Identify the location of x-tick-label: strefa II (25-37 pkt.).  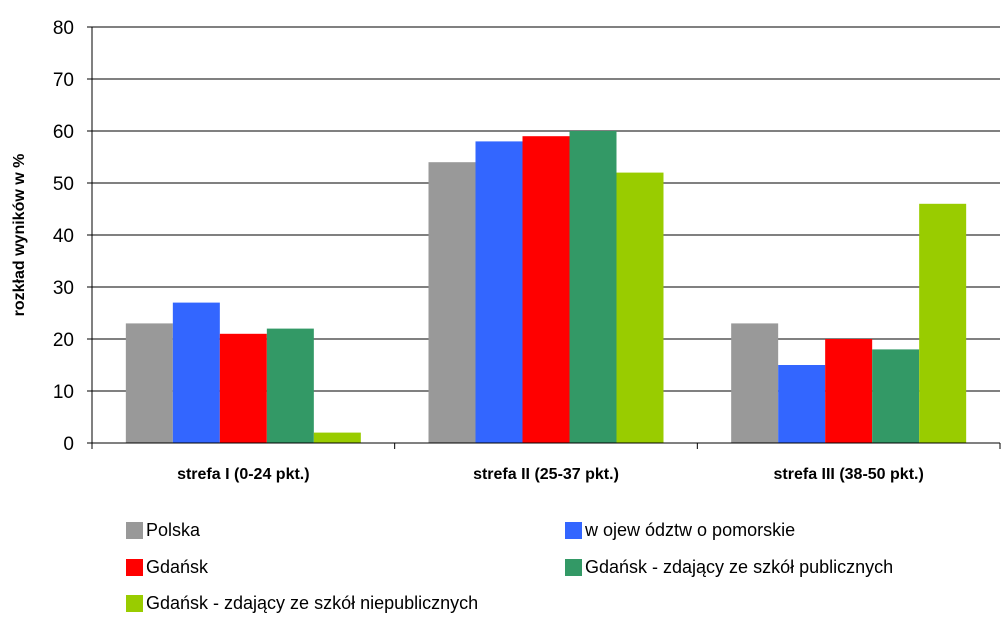
(546, 474).